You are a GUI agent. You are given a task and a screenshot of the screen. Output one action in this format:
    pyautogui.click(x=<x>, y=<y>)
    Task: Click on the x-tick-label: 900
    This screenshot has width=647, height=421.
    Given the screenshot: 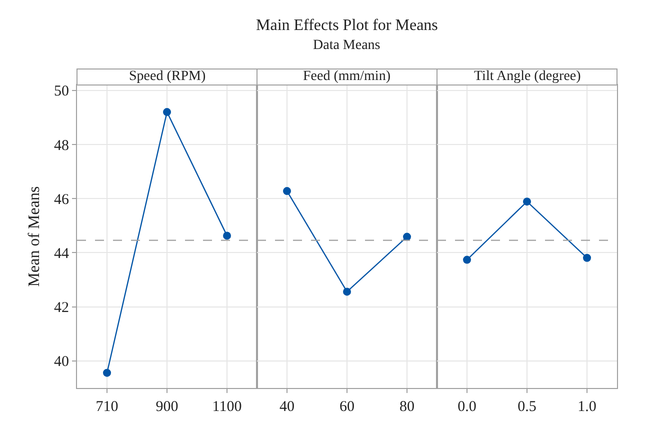 What is the action you would take?
    pyautogui.click(x=167, y=407)
    